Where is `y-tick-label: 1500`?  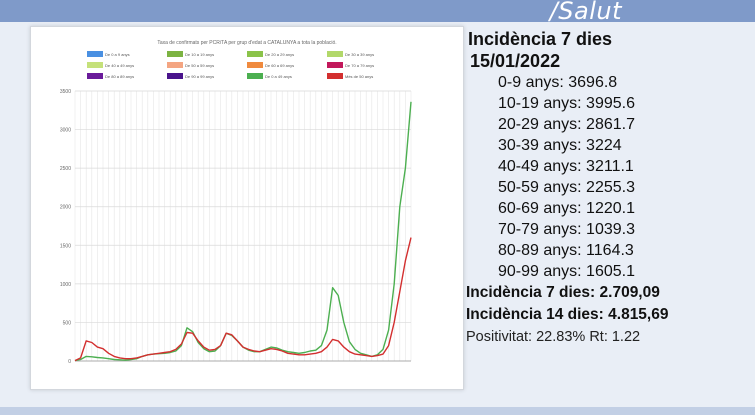 y-tick-label: 1500 is located at coordinates (65, 246).